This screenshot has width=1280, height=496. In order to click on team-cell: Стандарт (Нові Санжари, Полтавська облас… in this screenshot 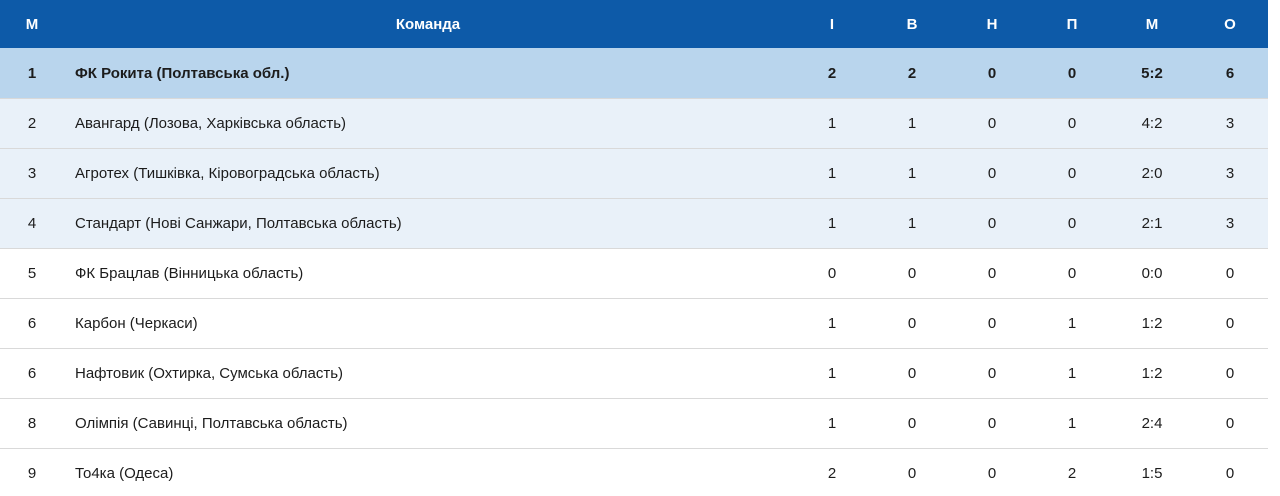, I will do `click(238, 223)`.